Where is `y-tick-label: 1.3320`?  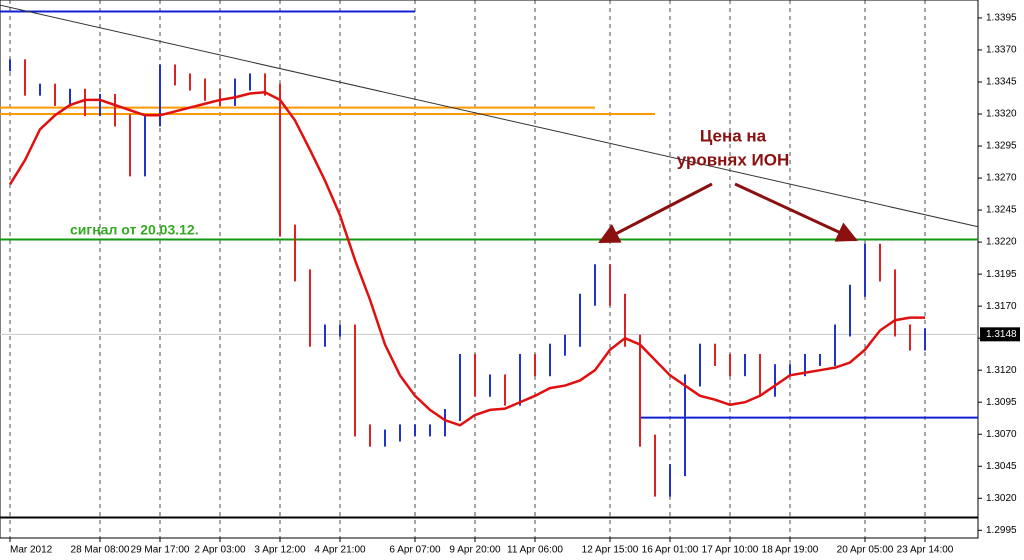
y-tick-label: 1.3320 is located at coordinates (1001, 114).